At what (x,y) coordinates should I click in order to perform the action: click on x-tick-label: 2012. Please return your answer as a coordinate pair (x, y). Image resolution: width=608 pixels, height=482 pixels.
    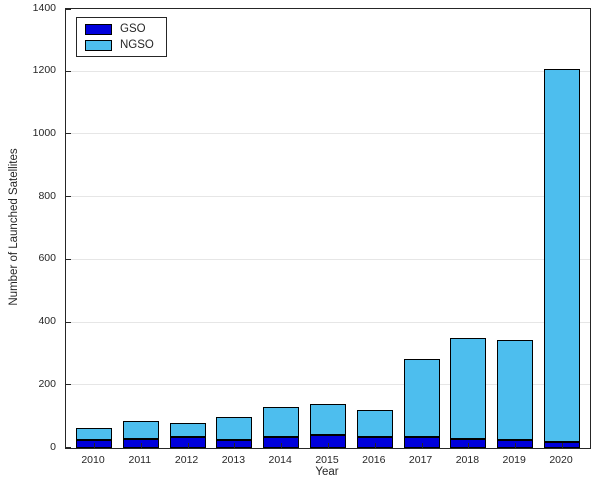
    Looking at the image, I should click on (186, 460).